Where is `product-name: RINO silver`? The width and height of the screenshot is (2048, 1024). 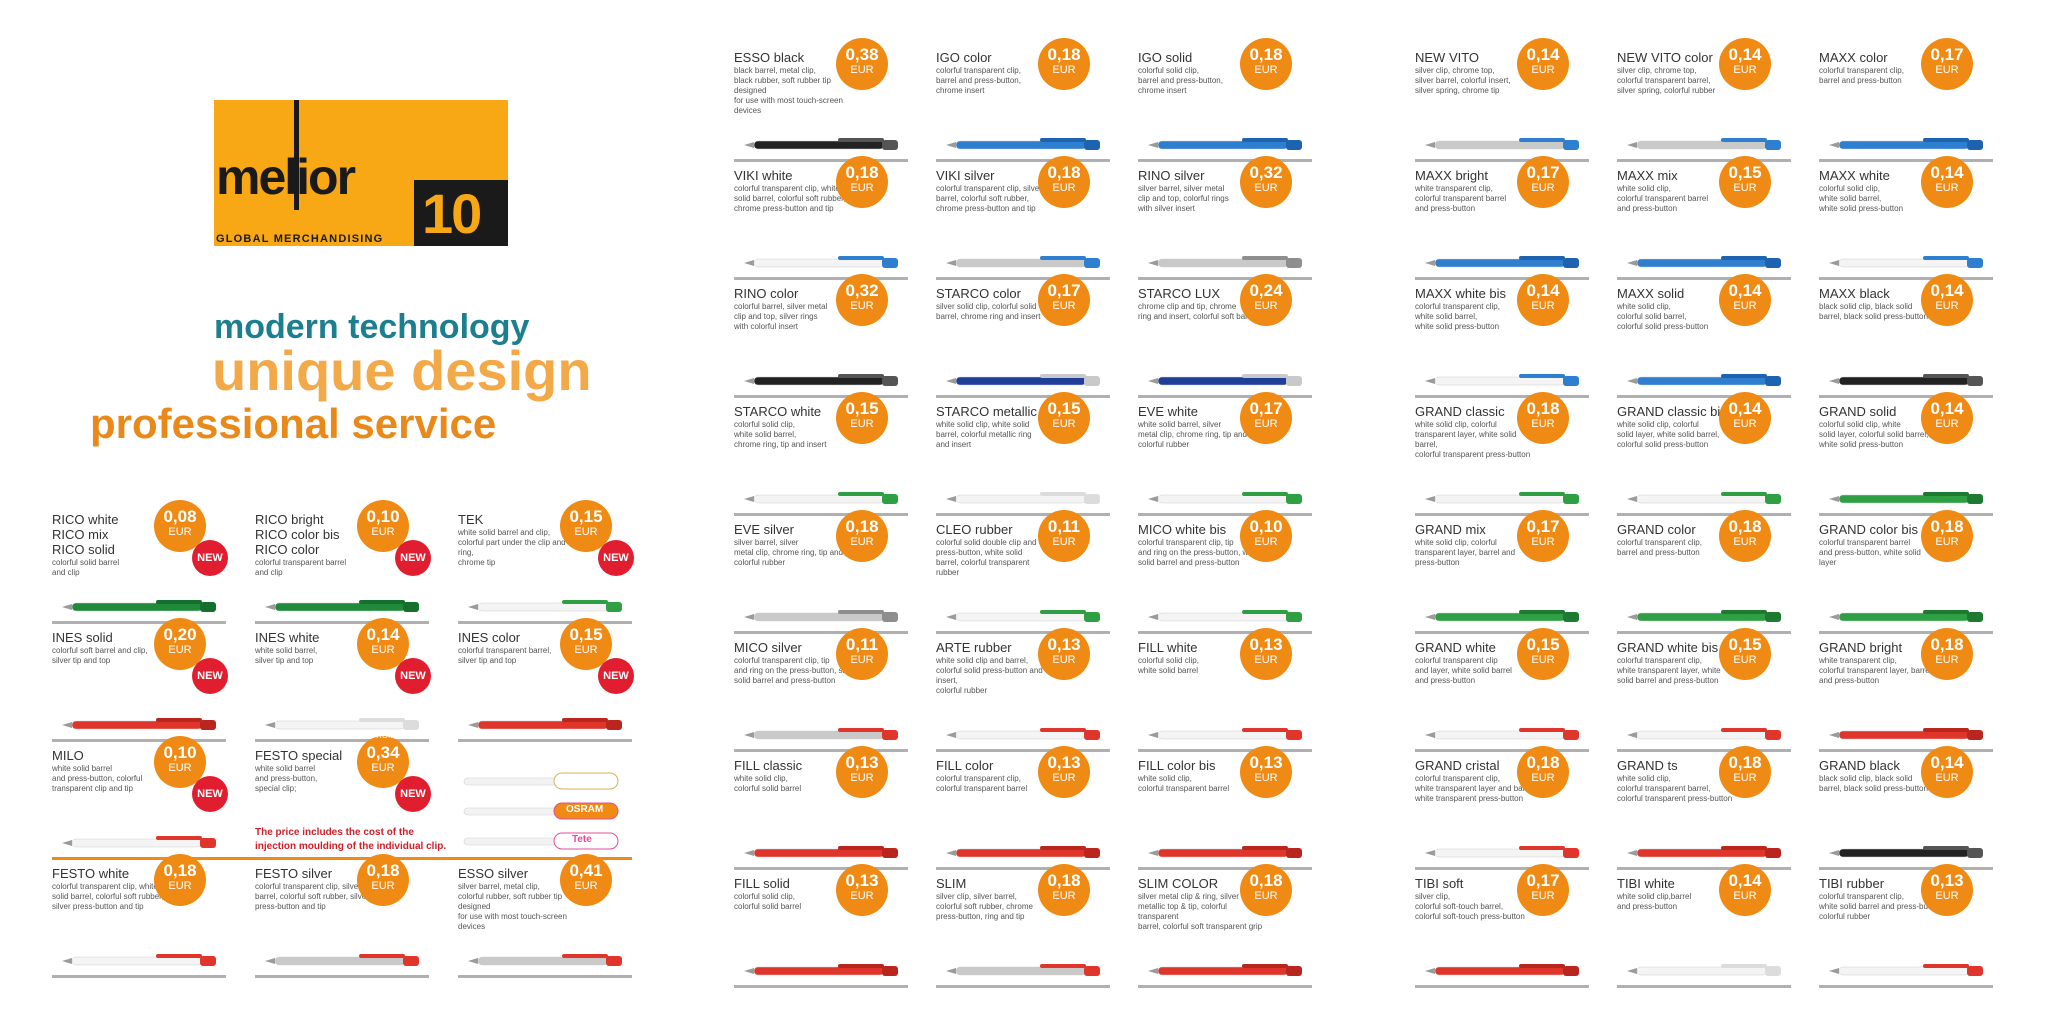
product-name: RINO silver is located at coordinates (1171, 175).